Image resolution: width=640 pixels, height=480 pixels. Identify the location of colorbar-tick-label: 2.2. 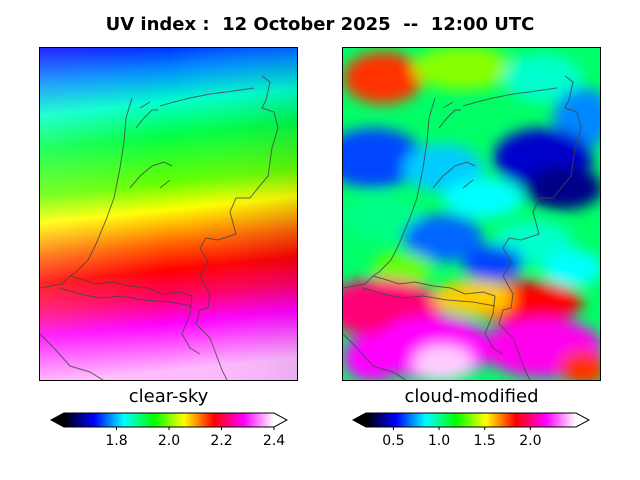
(221, 441).